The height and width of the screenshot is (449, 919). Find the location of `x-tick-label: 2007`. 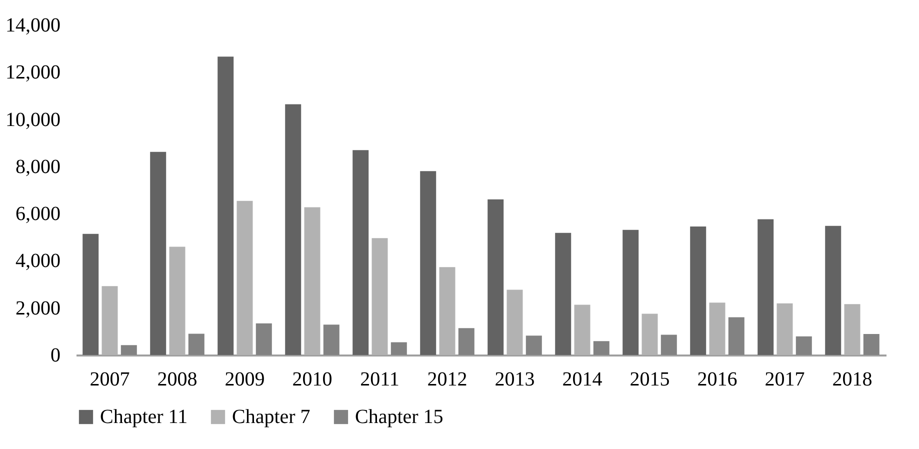

x-tick-label: 2007 is located at coordinates (110, 379).